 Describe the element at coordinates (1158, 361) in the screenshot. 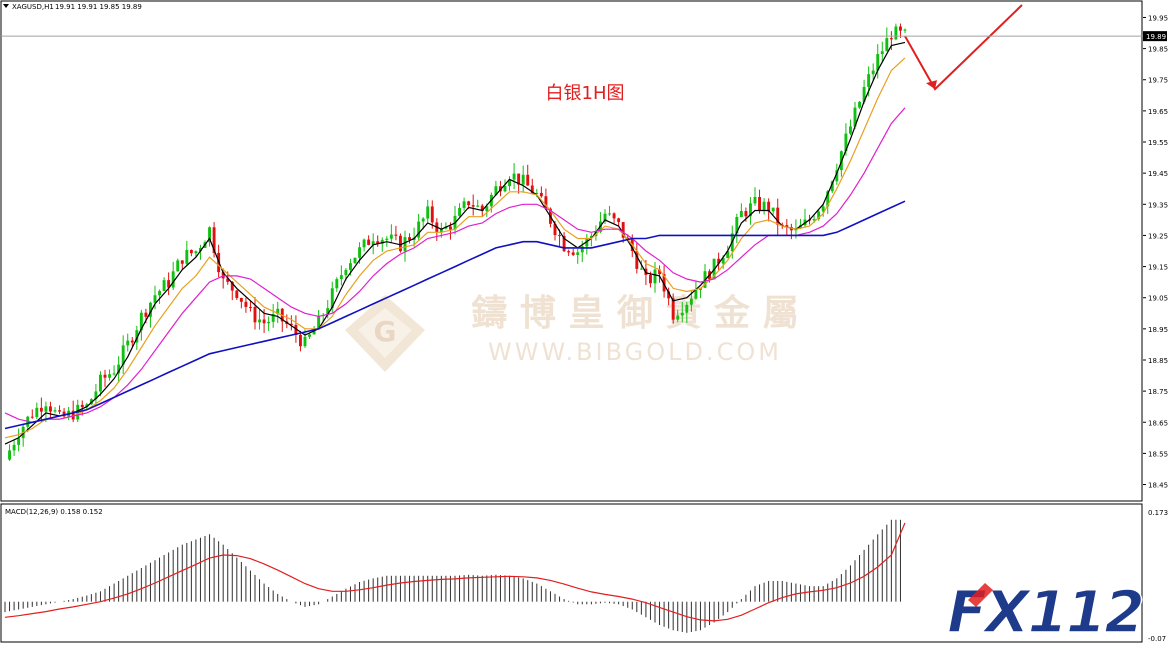

I see `price-axis-label: 18.85` at that location.